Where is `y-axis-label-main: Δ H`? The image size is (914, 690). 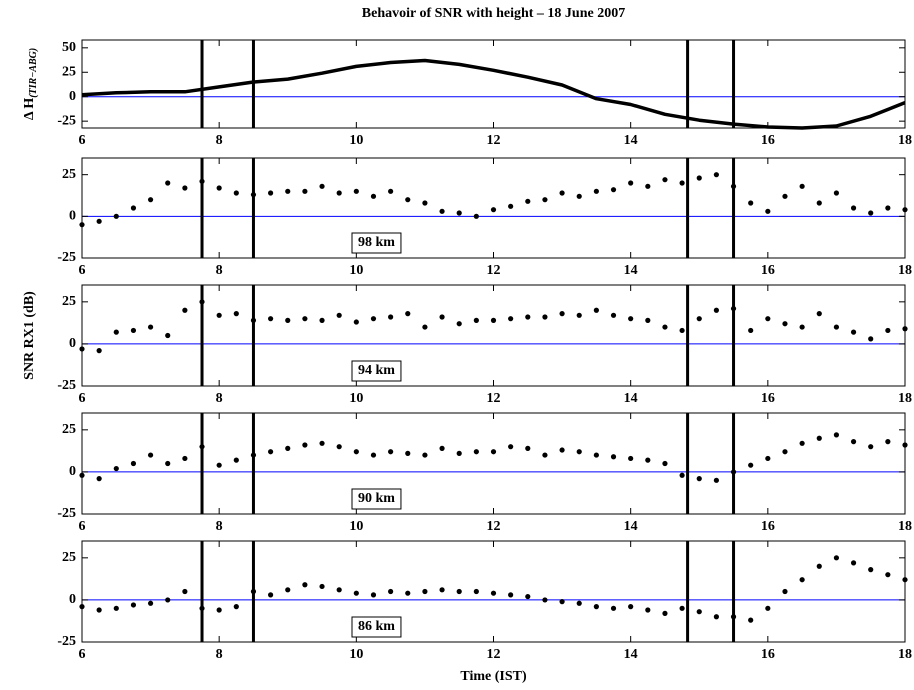
y-axis-label-main: Δ H is located at coordinates (29, 109).